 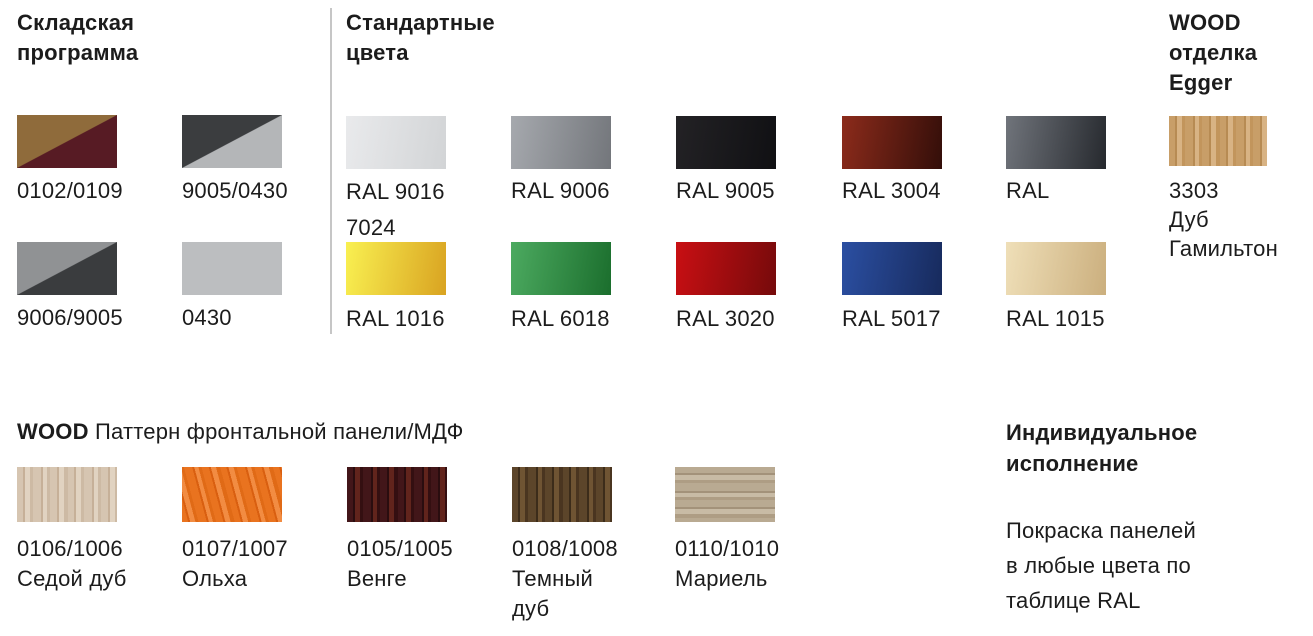 I want to click on swatch-label: RAL 9006, so click(x=560, y=190).